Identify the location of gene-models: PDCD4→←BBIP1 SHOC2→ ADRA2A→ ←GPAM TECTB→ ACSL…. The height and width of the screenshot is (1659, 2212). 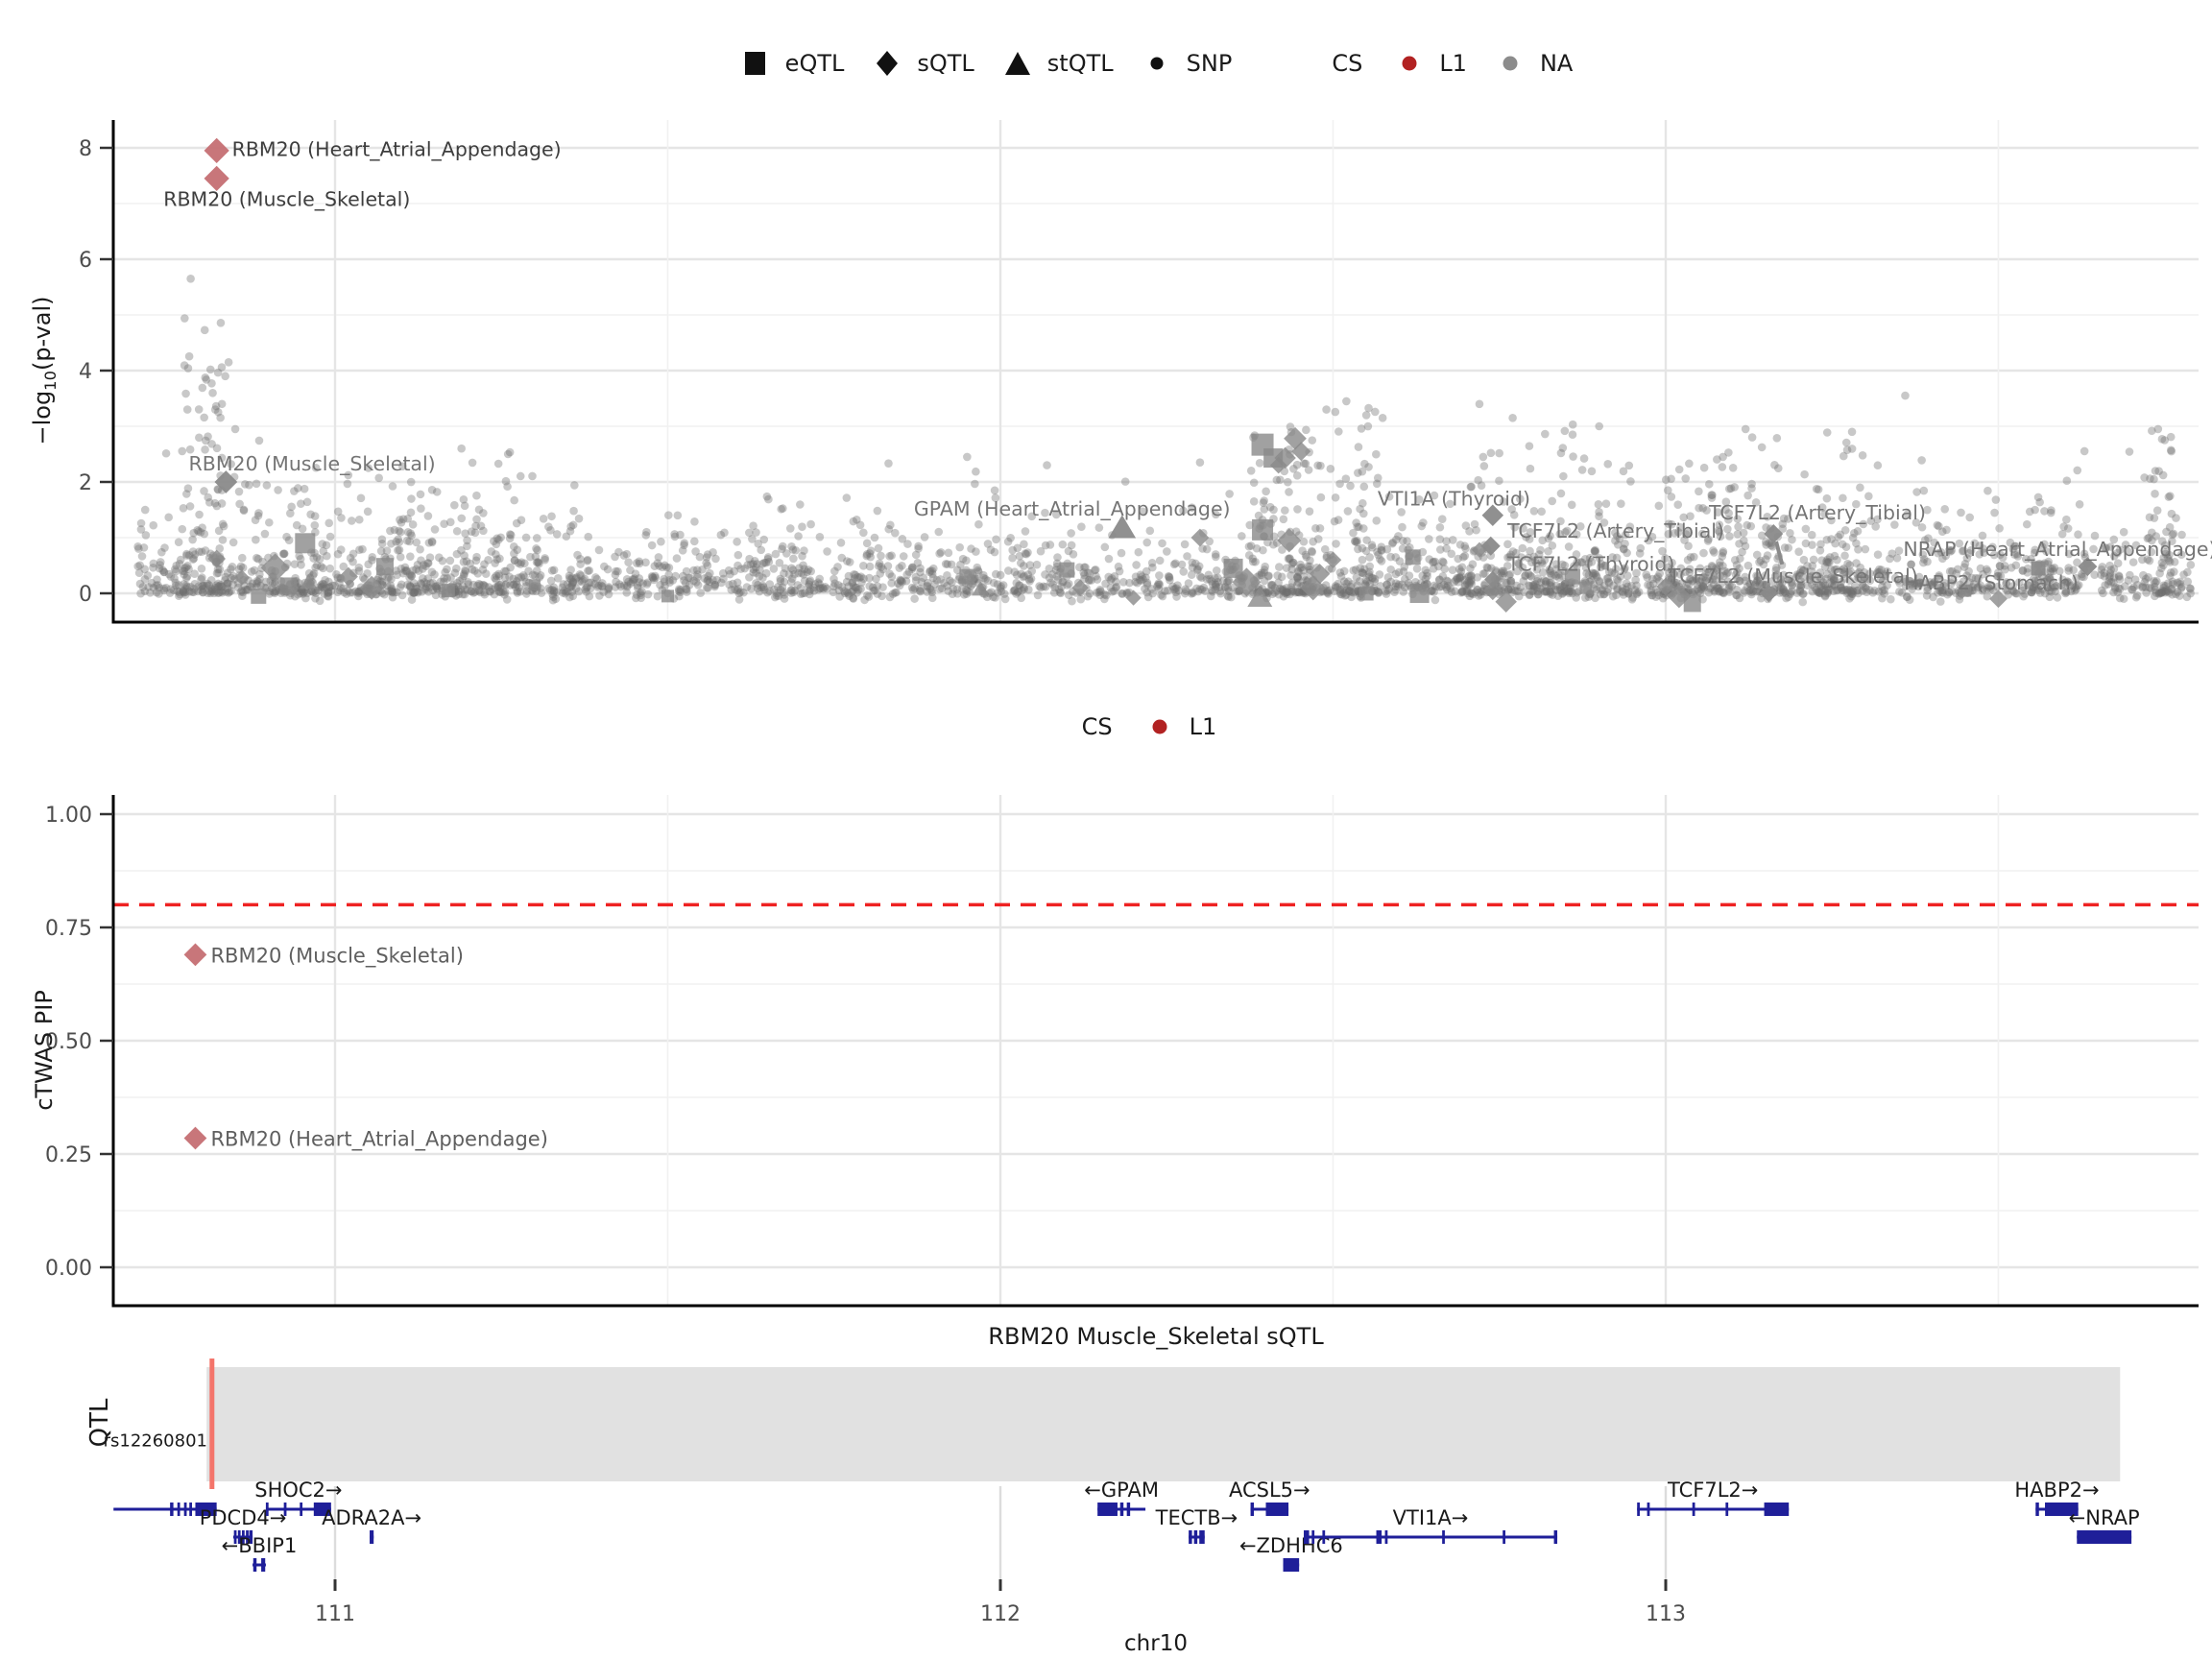
(1126, 1525).